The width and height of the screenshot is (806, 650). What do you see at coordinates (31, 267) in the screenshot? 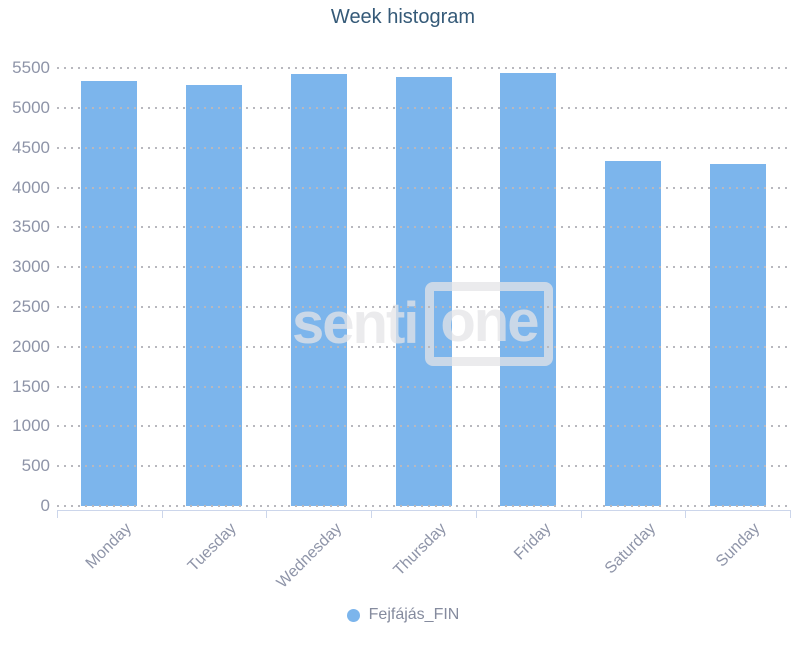
I see `y-axis-label-3000: 3000` at bounding box center [31, 267].